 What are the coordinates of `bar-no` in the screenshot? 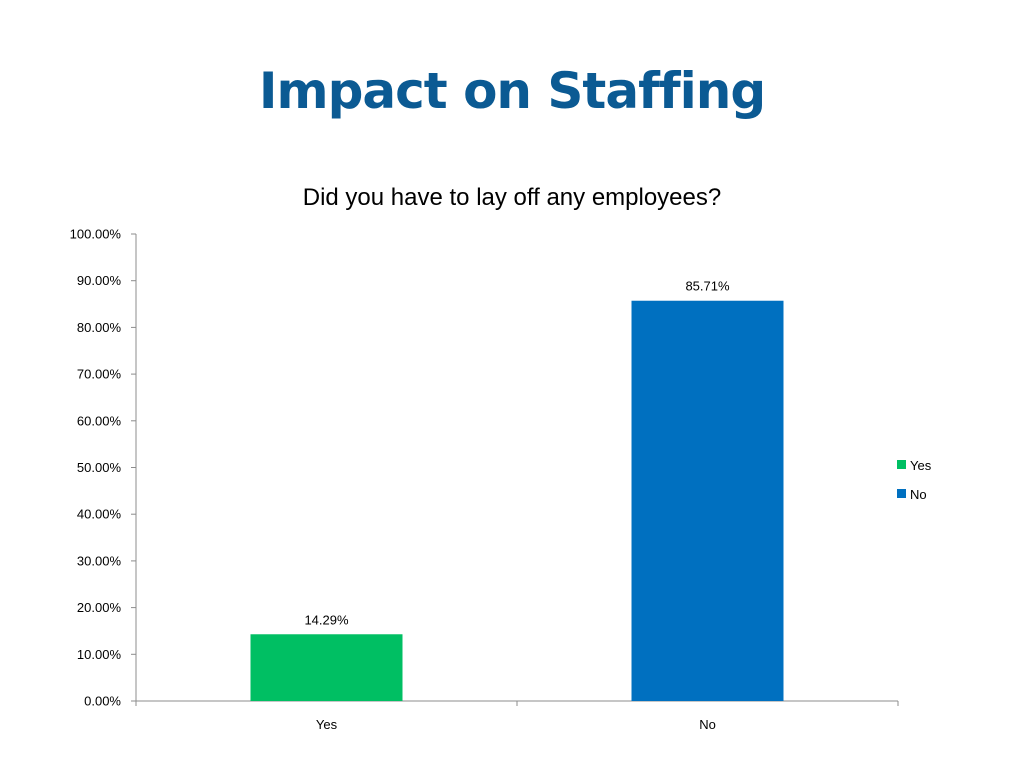 It's located at (707, 500).